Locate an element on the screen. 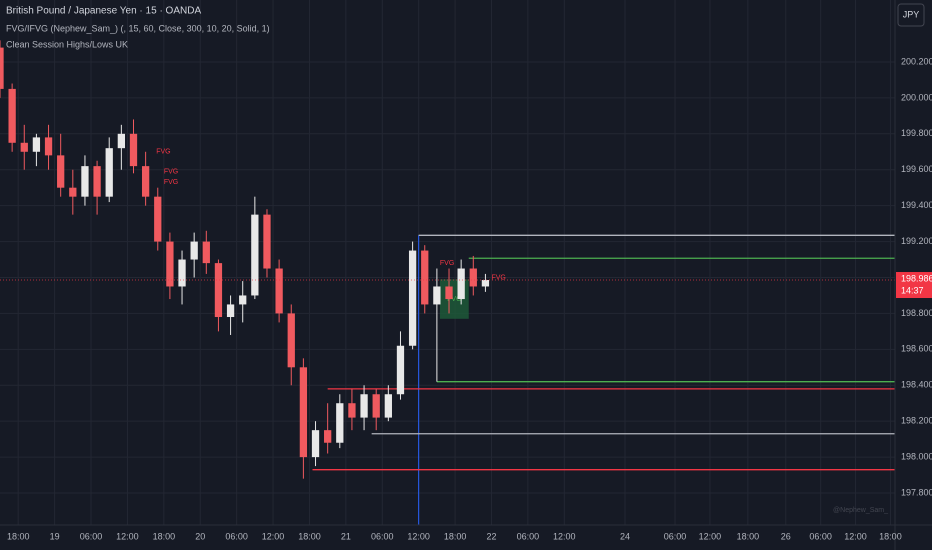 The width and height of the screenshot is (932, 550). last-price-label: 198.986 is located at coordinates (916, 278).